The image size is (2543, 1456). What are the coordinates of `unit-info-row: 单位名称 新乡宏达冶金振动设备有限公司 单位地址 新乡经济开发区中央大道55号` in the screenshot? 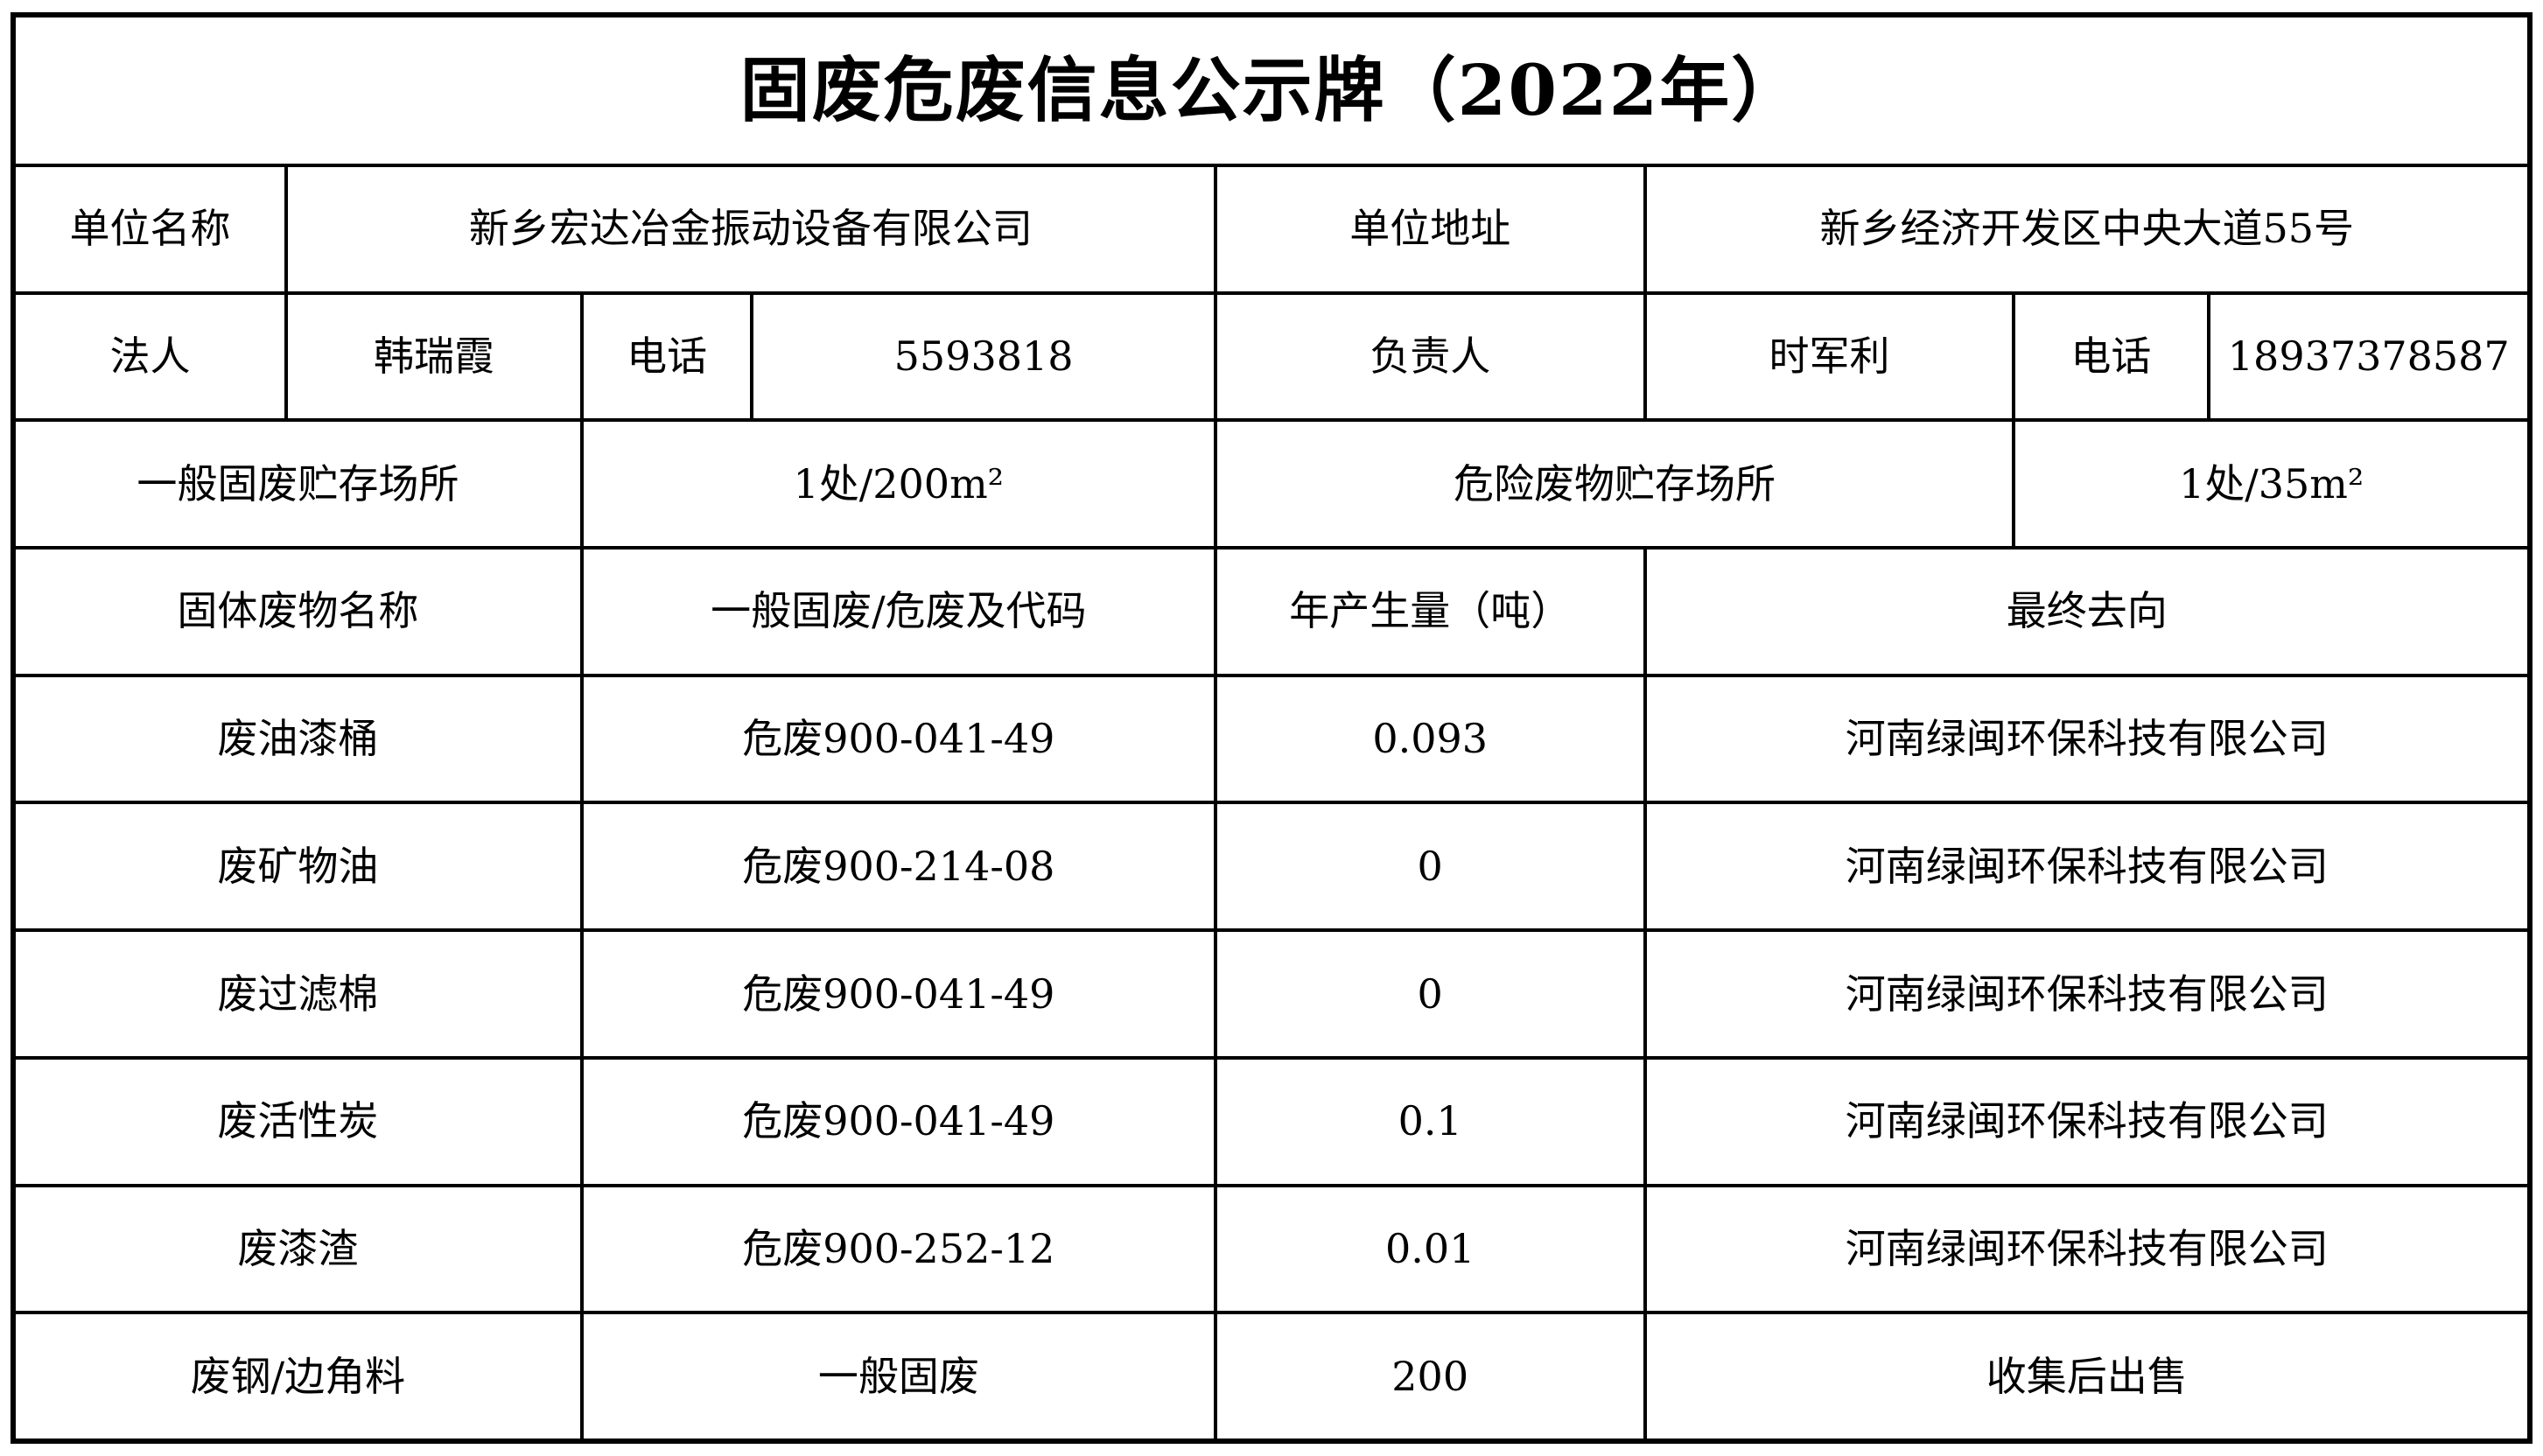 It's located at (1271, 230).